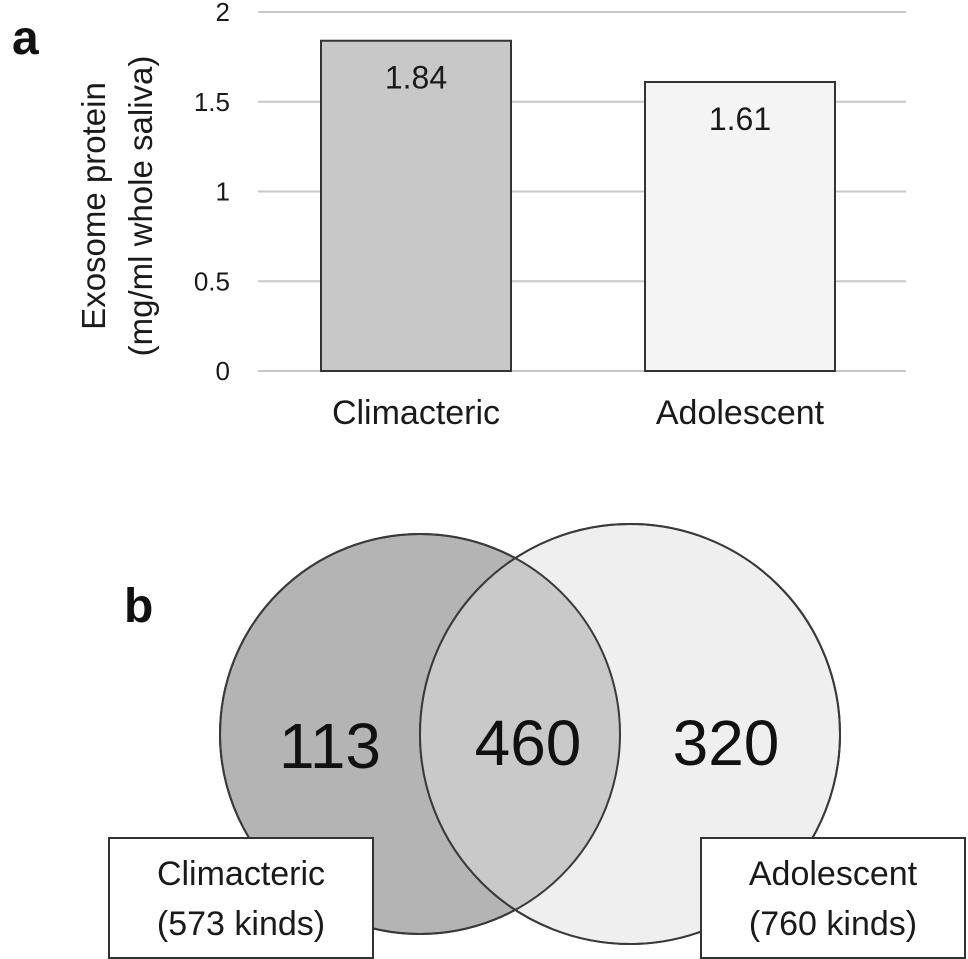  Describe the element at coordinates (330, 746) in the screenshot. I see `venn-count-climacteric-only: 113` at that location.